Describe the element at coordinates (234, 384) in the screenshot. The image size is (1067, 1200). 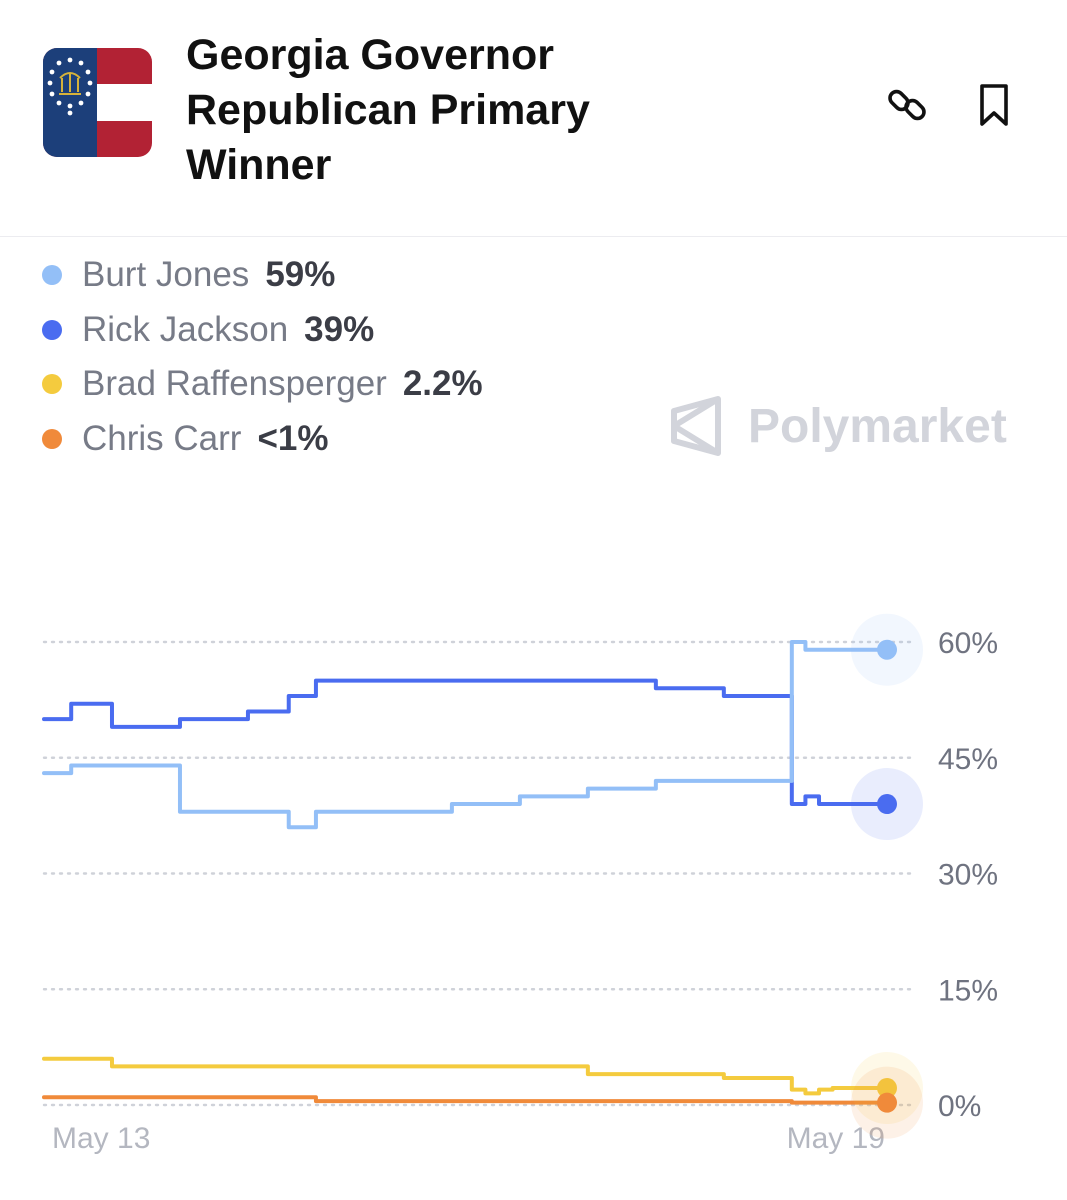
I see `legend-name: Brad Raffensperger` at that location.